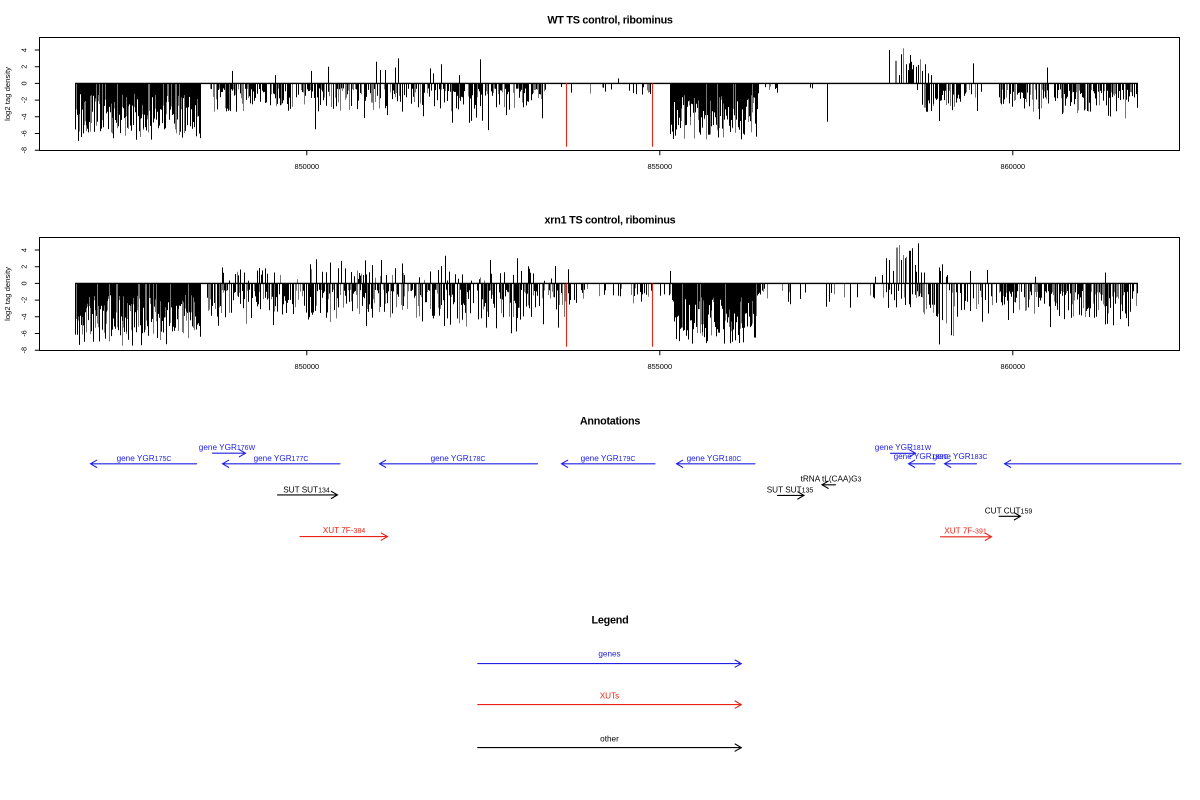  I want to click on svg-text: xrn1 TS control, ribominus, so click(610, 220).